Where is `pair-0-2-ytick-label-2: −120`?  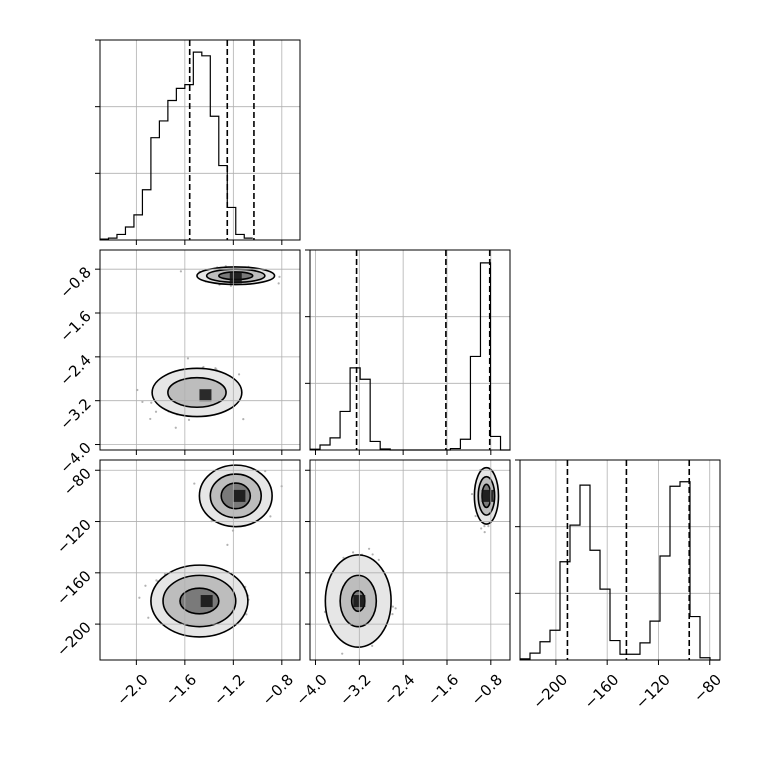 pair-0-2-ytick-label-2: −120 is located at coordinates (74, 537).